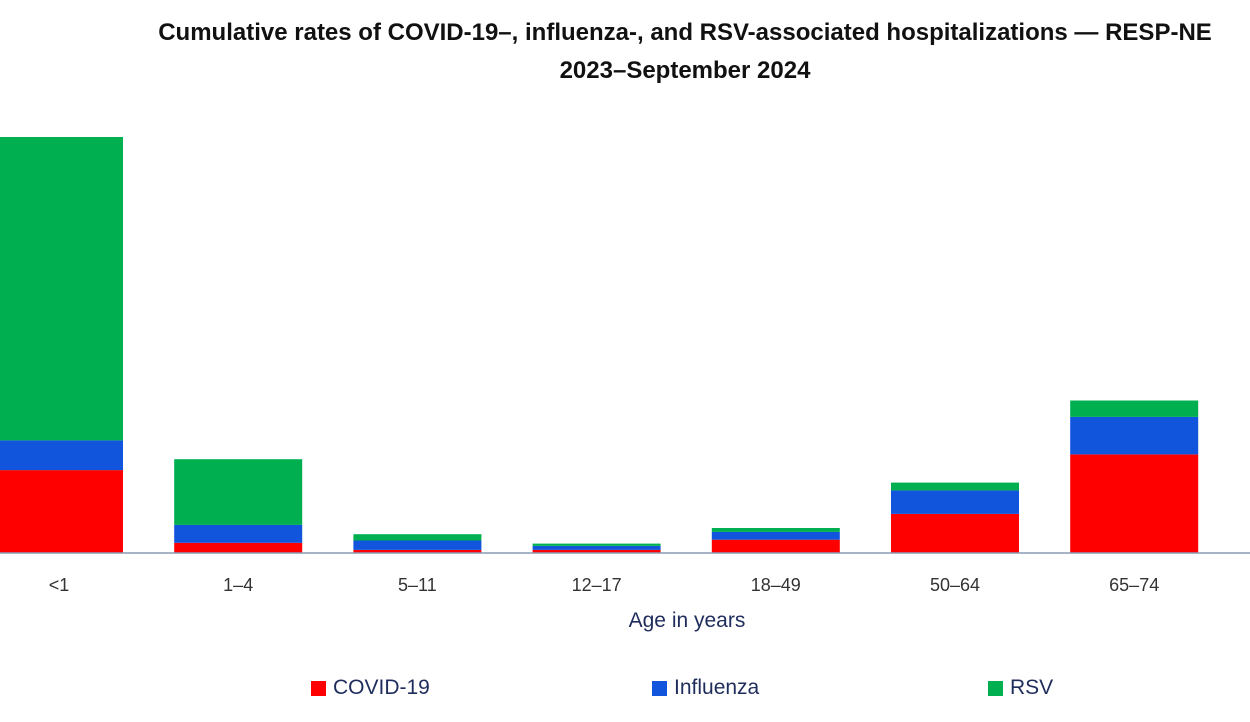  I want to click on legend-label-influenza: Influenza, so click(717, 687).